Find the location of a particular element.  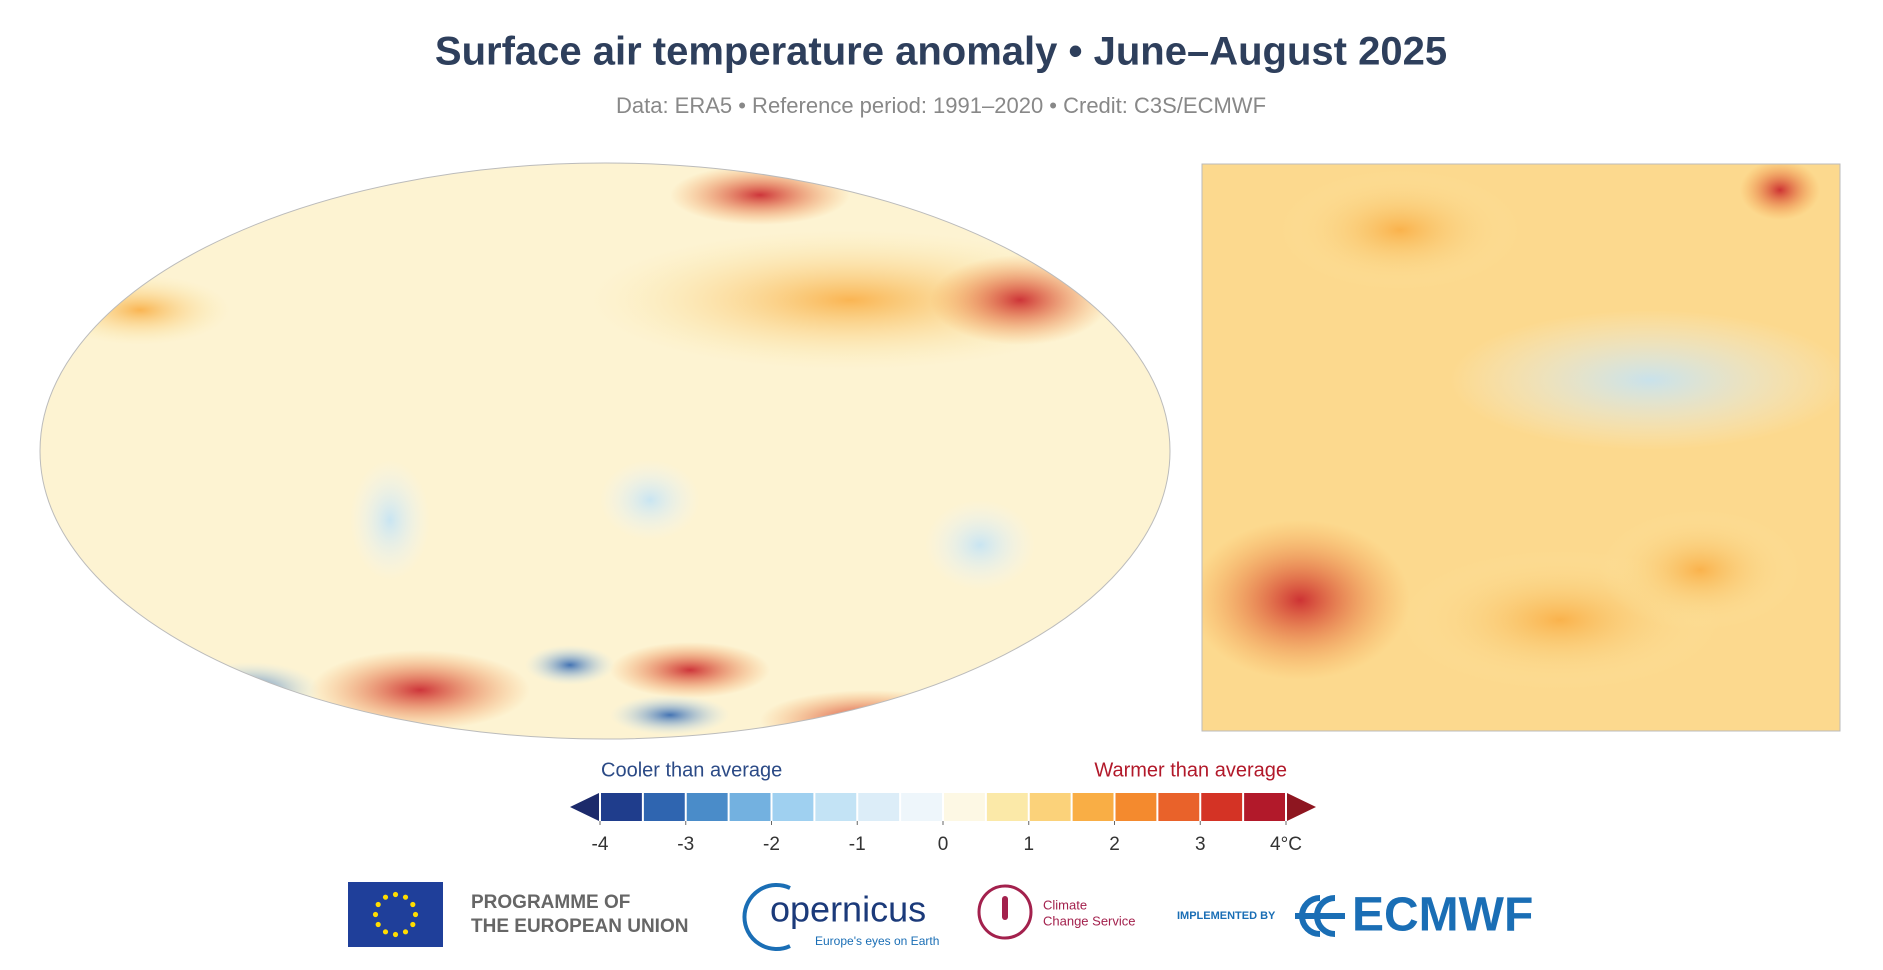

eu-text: PROGRAMME OF is located at coordinates (550, 902).